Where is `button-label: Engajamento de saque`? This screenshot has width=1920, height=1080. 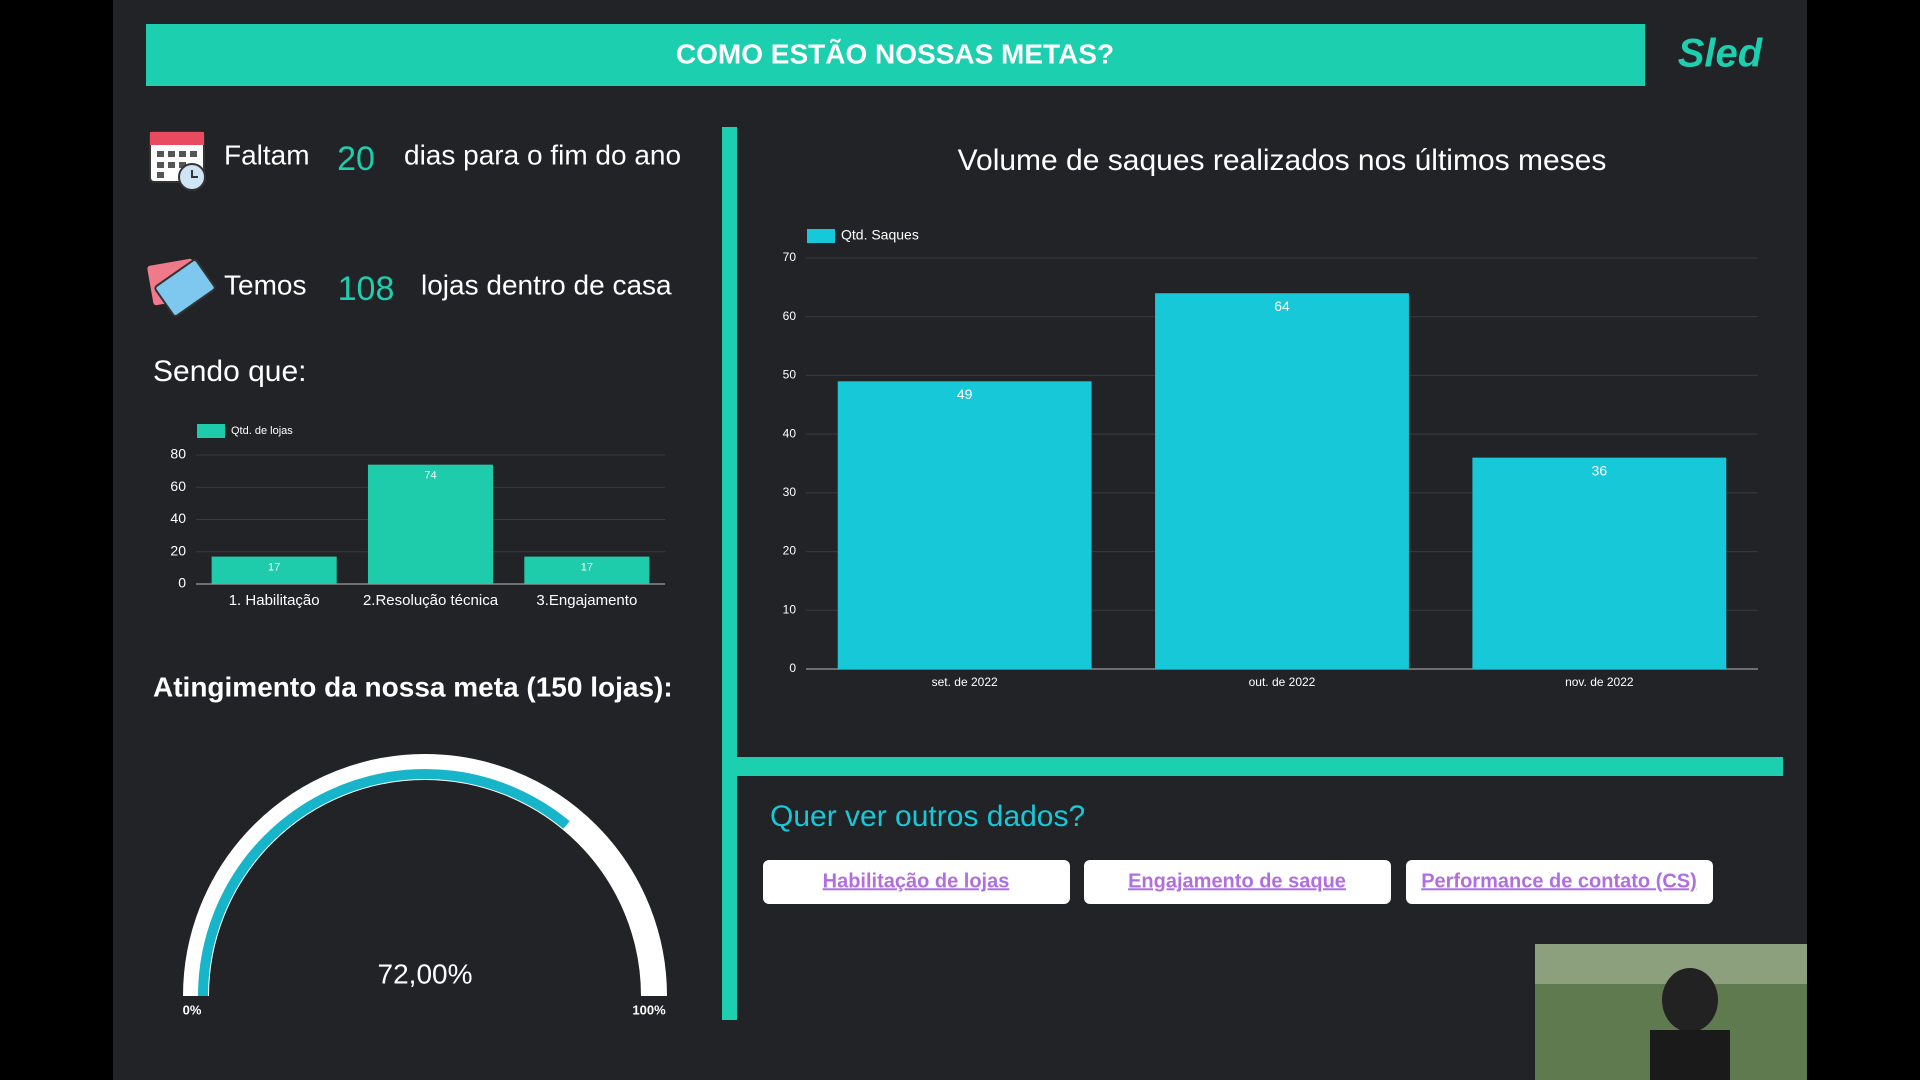
button-label: Engajamento de saque is located at coordinates (1237, 881).